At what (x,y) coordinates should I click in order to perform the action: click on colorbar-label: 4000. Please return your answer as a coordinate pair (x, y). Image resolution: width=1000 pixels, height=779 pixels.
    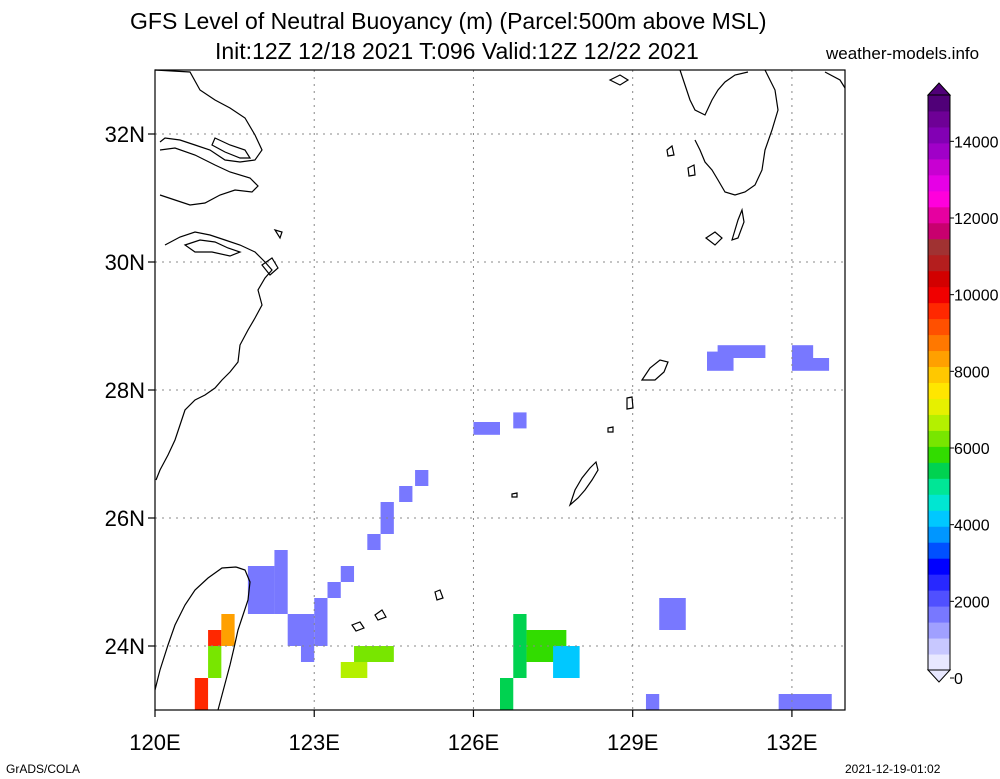
    Looking at the image, I should click on (972, 526).